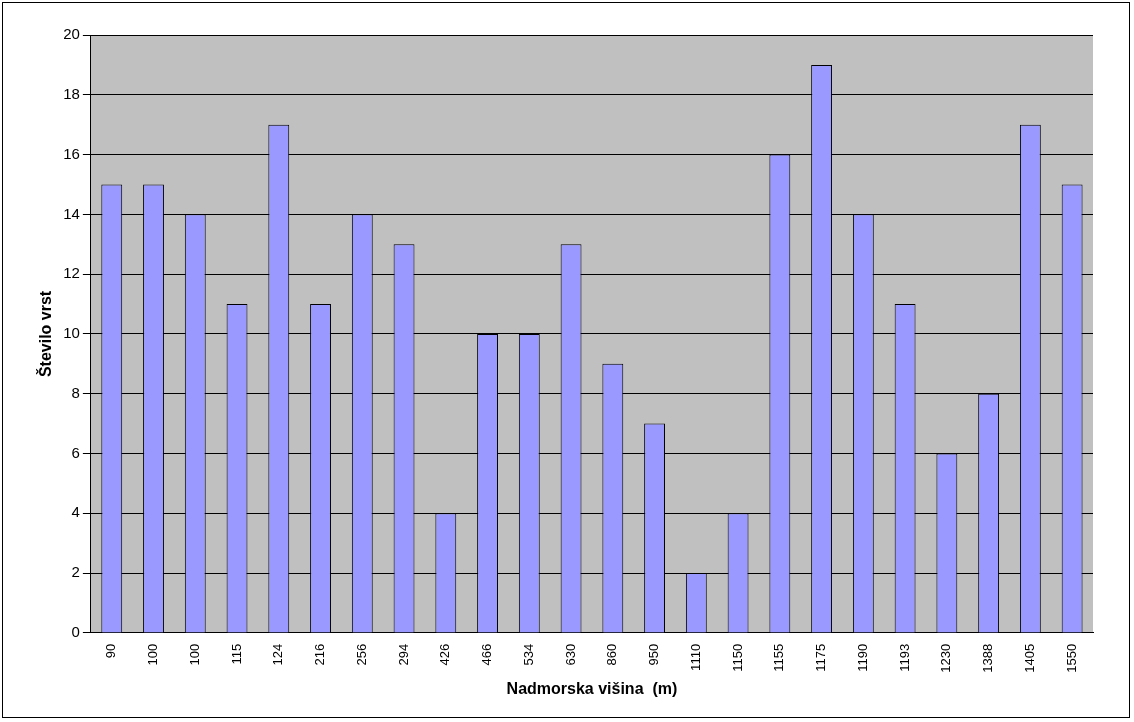  What do you see at coordinates (1029, 658) in the screenshot?
I see `x-tick-label: 1405` at bounding box center [1029, 658].